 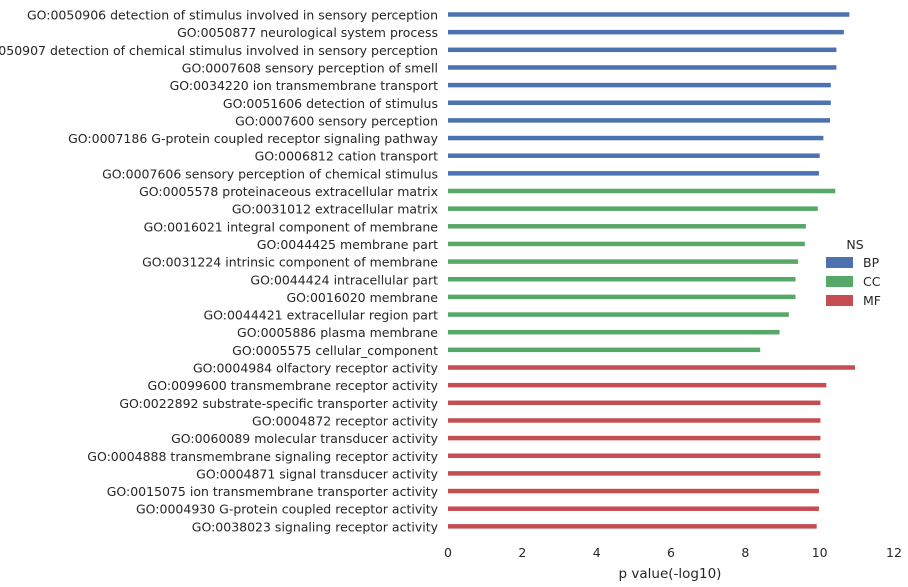 What do you see at coordinates (315, 526) in the screenshot?
I see `category-label: GO:0038023 signaling receptor activity` at bounding box center [315, 526].